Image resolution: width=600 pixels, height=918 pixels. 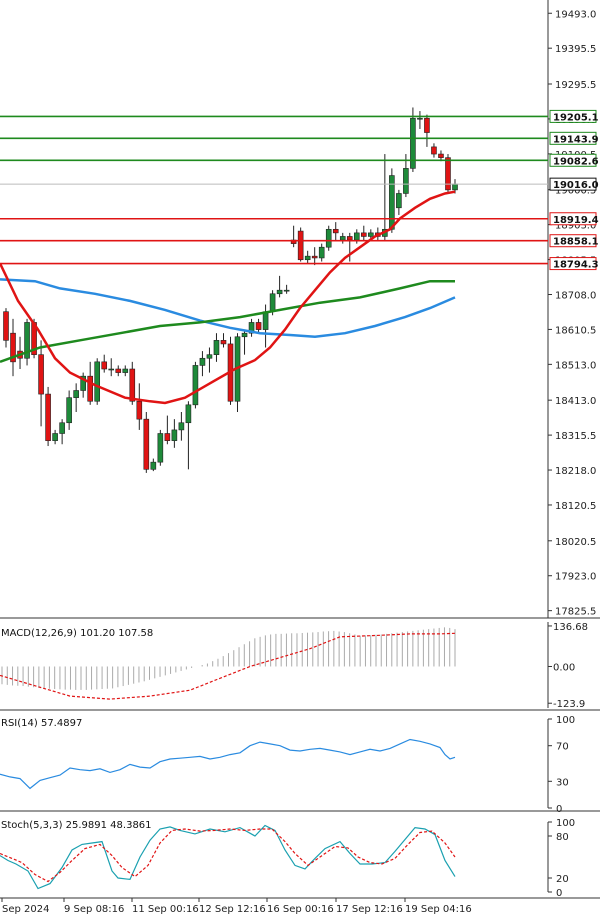 I want to click on resistance-level-value: 19205.1, so click(x=576, y=117).